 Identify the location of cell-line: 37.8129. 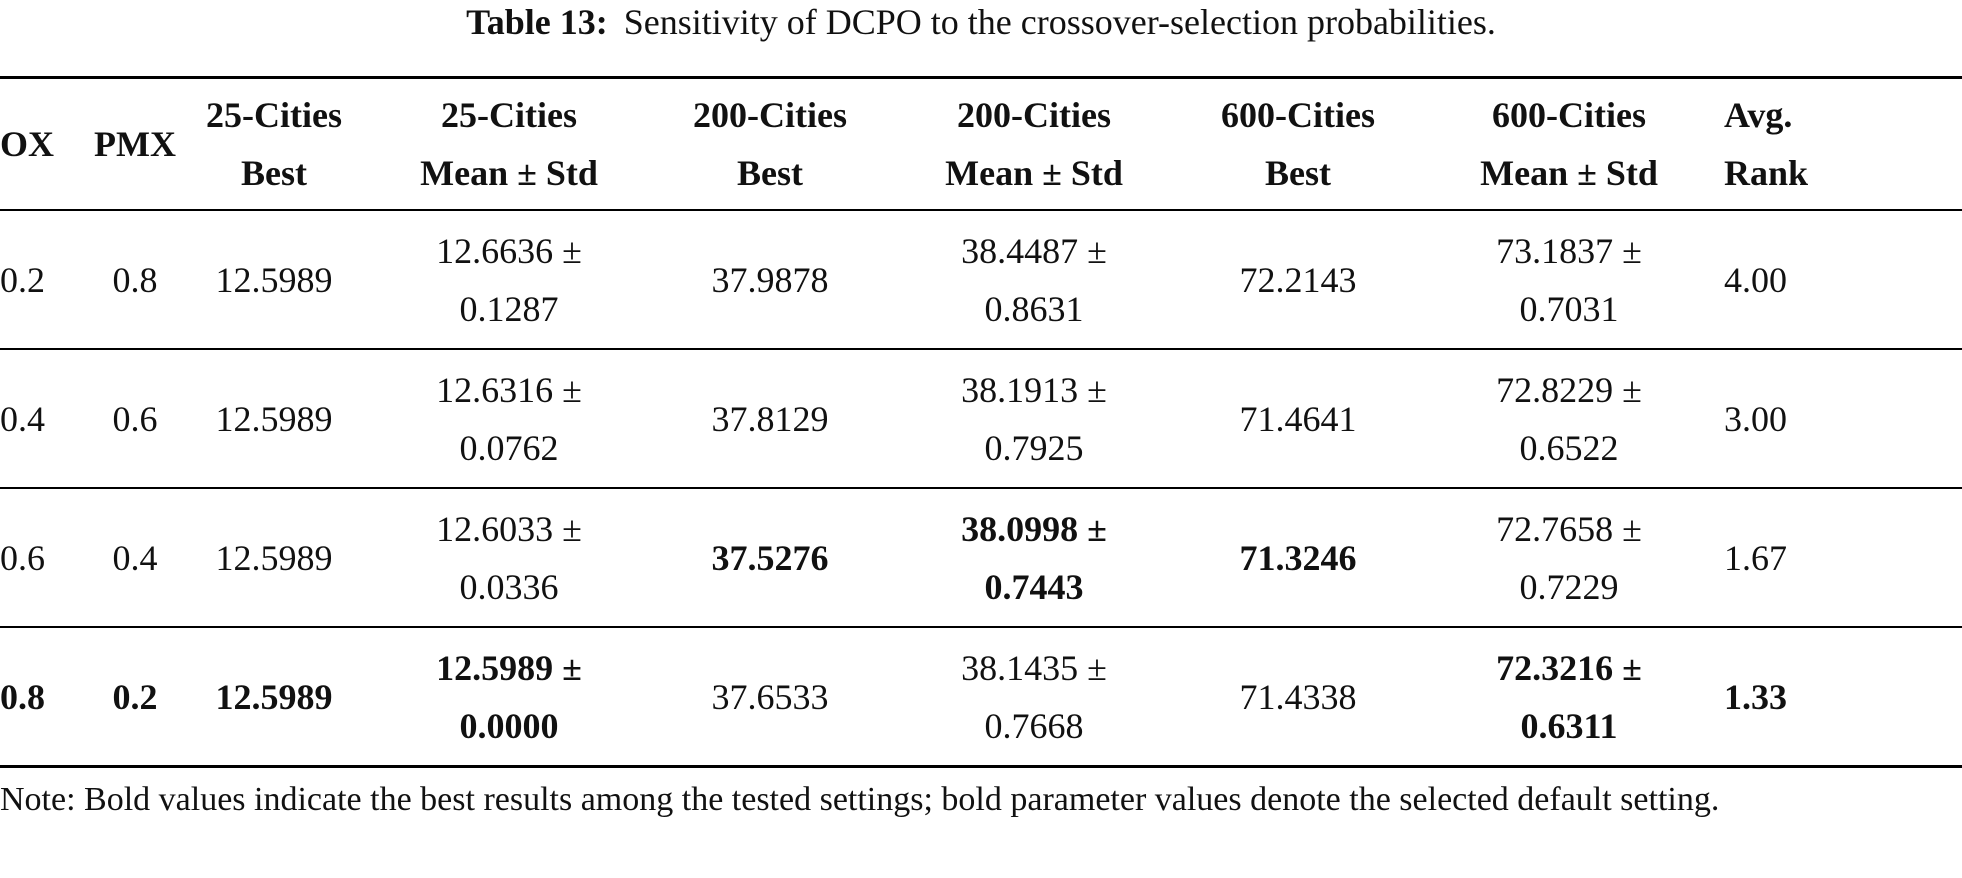
(770, 418).